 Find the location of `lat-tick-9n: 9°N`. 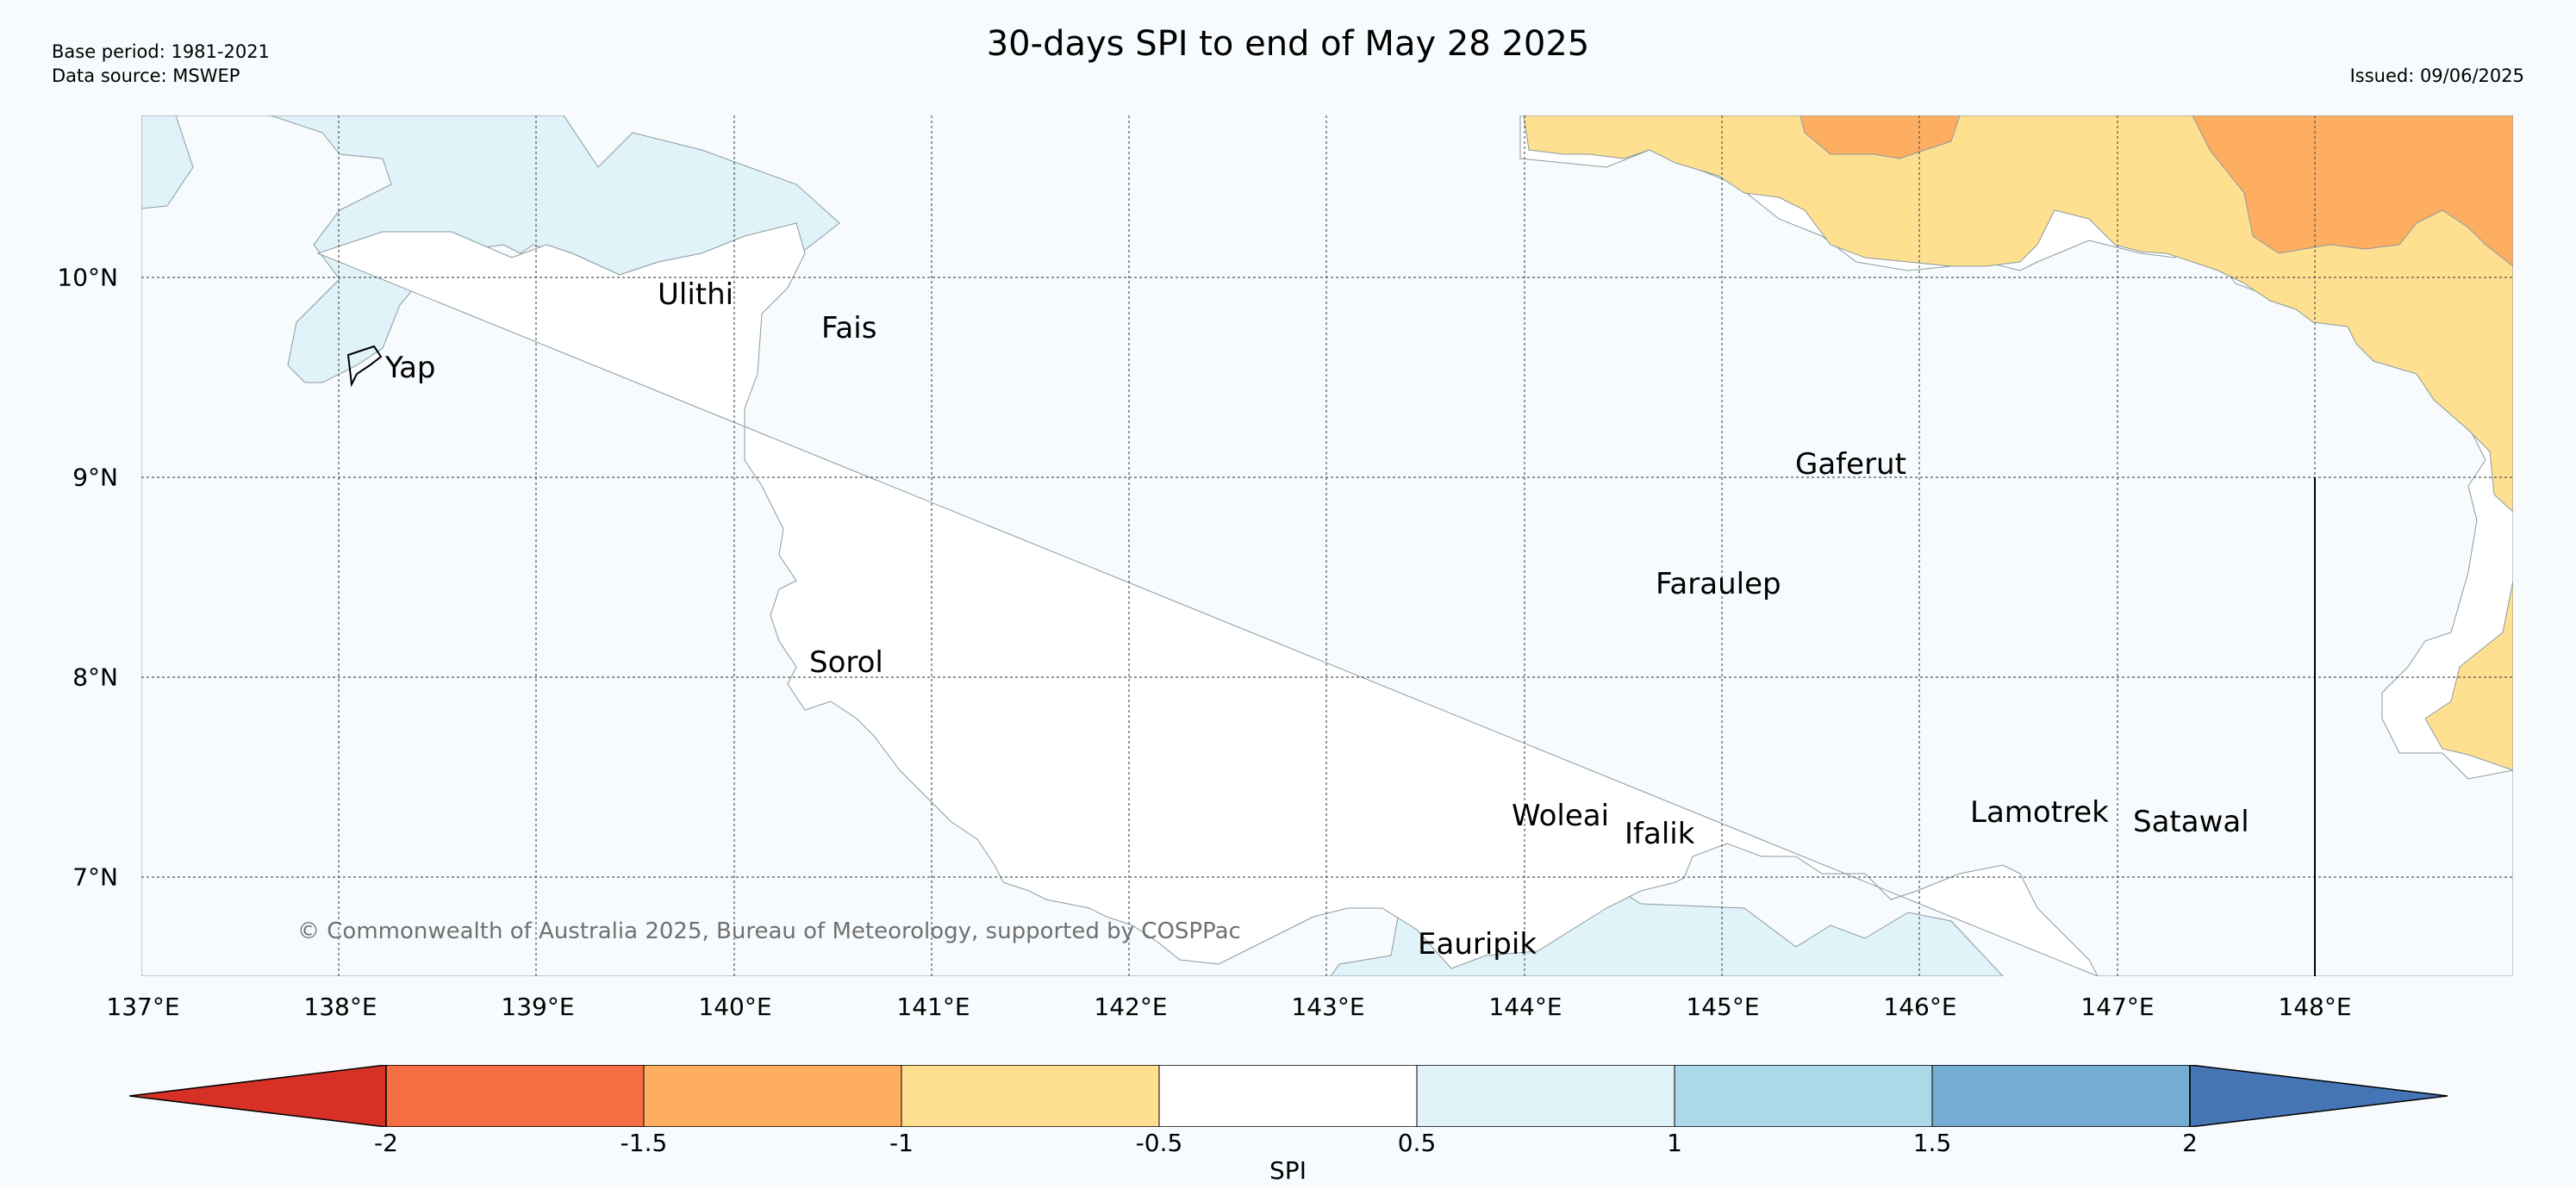

lat-tick-9n: 9°N is located at coordinates (95, 478).